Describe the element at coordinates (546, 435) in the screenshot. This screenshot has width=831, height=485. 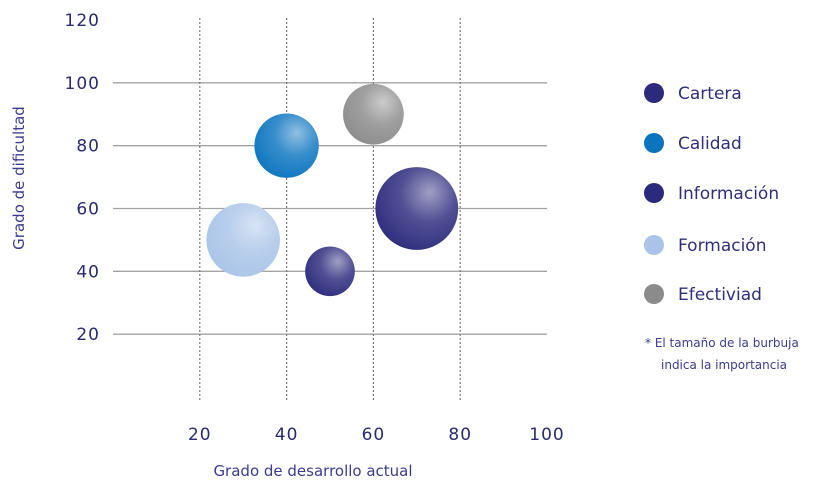
I see `x-tick-label: 100` at that location.